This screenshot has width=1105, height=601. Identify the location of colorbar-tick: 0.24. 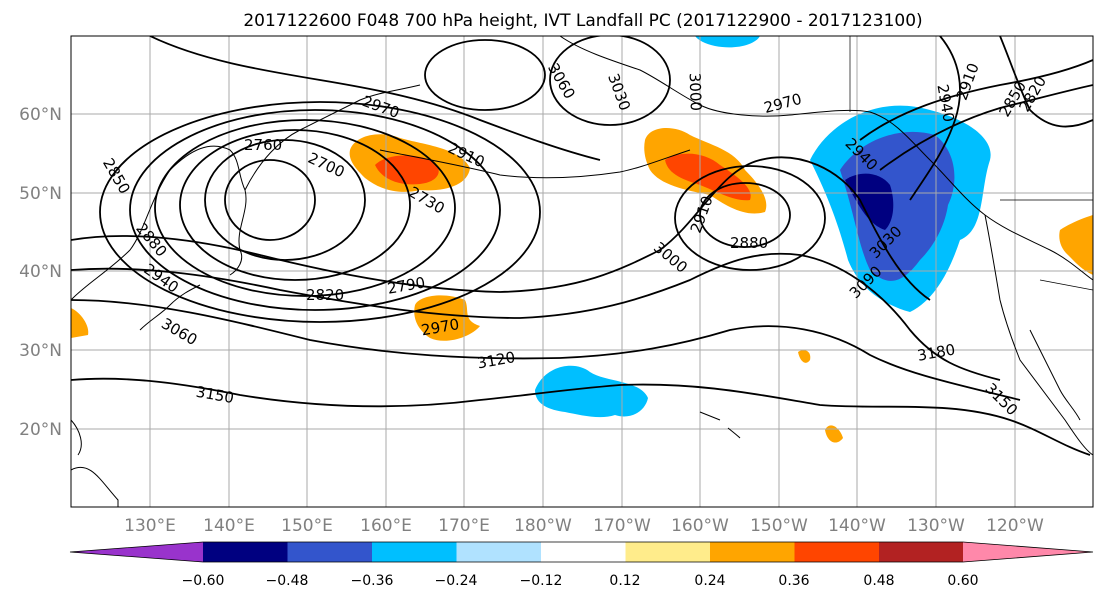
(709, 581).